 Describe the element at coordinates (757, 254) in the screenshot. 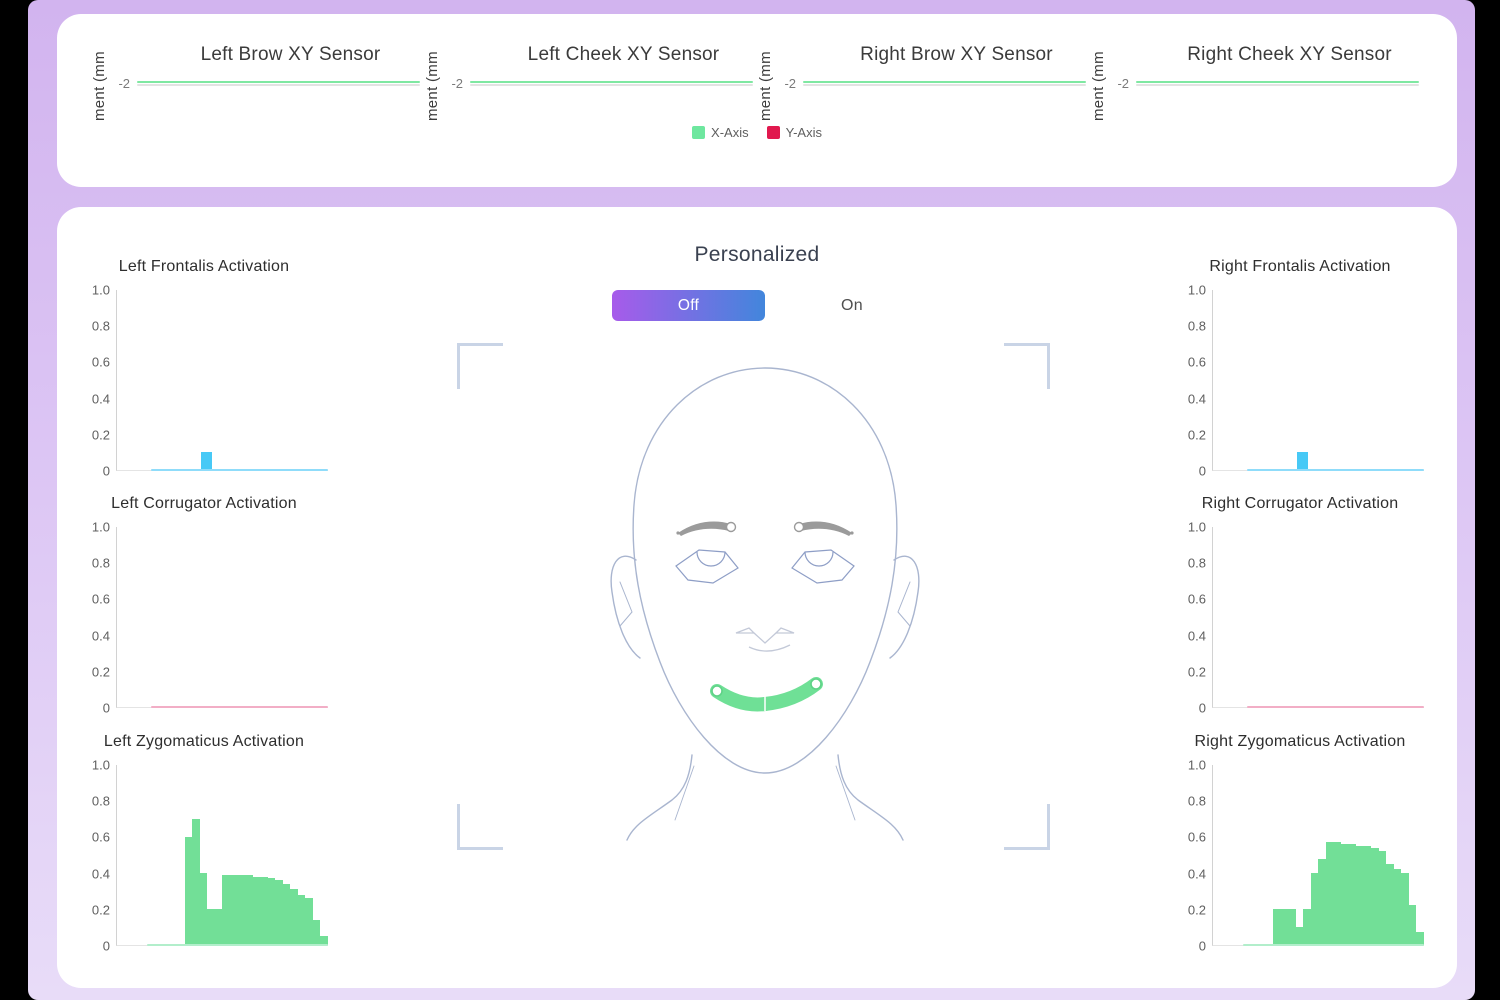

I see `personalized-title: Personalized` at that location.